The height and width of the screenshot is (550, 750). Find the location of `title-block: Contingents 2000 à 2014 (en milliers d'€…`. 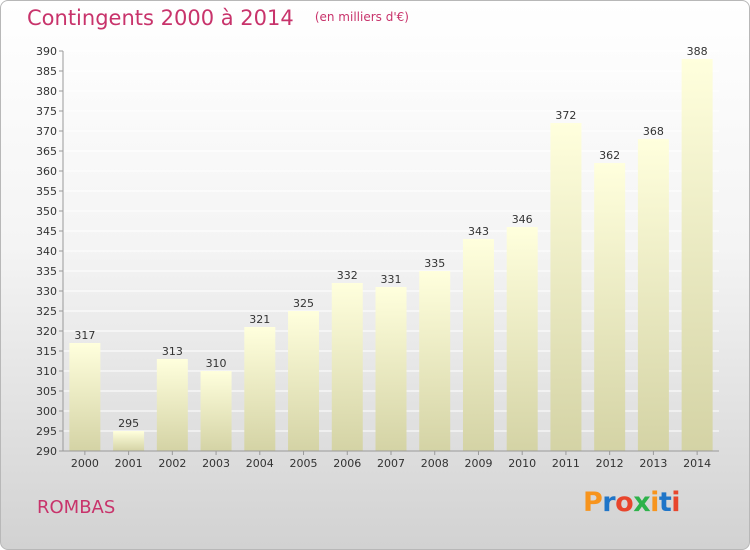

title-block: Contingents 2000 à 2014 (en milliers d'€… is located at coordinates (218, 18).